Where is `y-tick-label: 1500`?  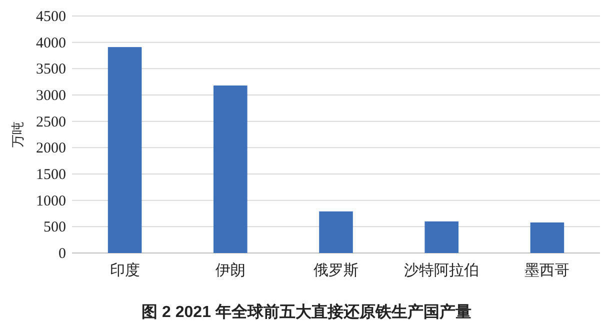
y-tick-label: 1500 is located at coordinates (51, 175).